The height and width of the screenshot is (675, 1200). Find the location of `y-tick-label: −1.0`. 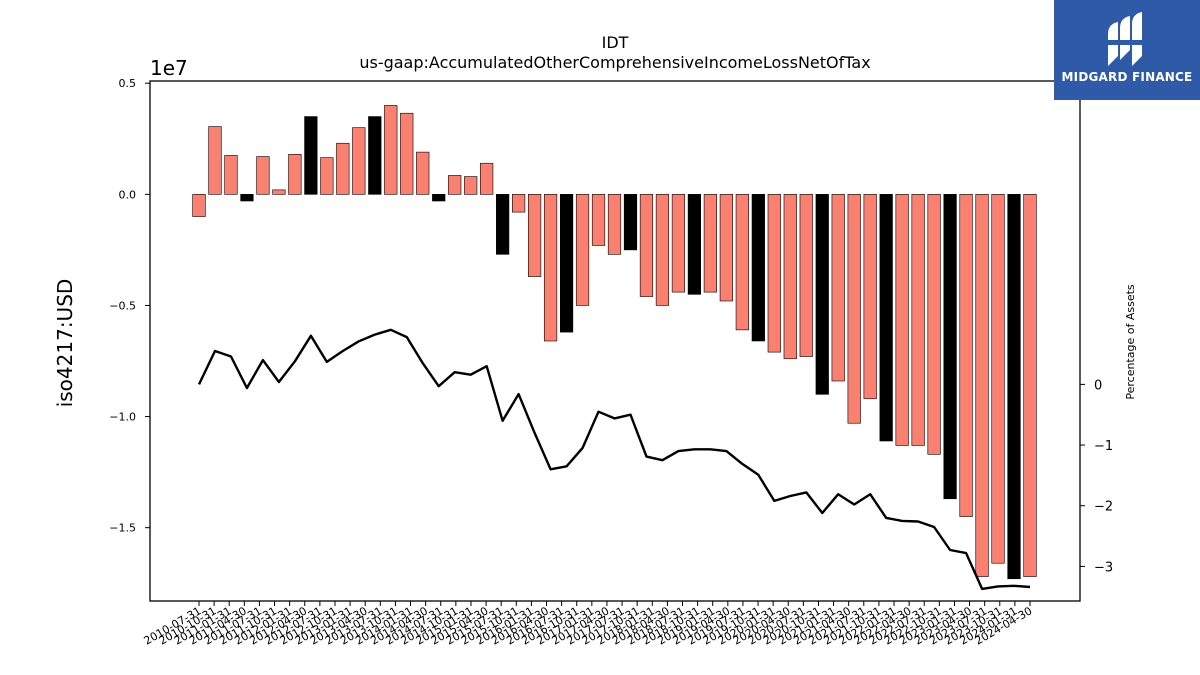

y-tick-label: −1.0 is located at coordinates (122, 417).